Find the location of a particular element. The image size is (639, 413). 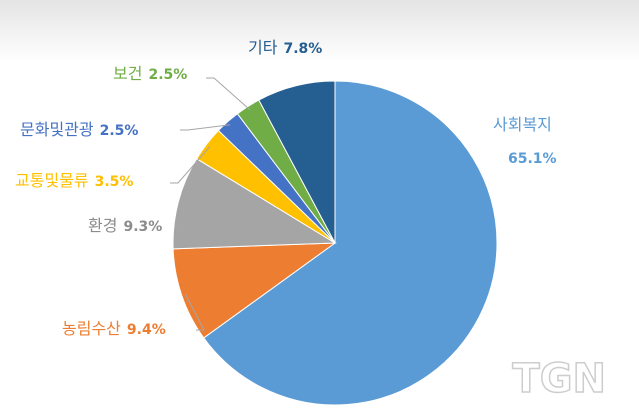

data-label: 보건 2.5% is located at coordinates (150, 73).